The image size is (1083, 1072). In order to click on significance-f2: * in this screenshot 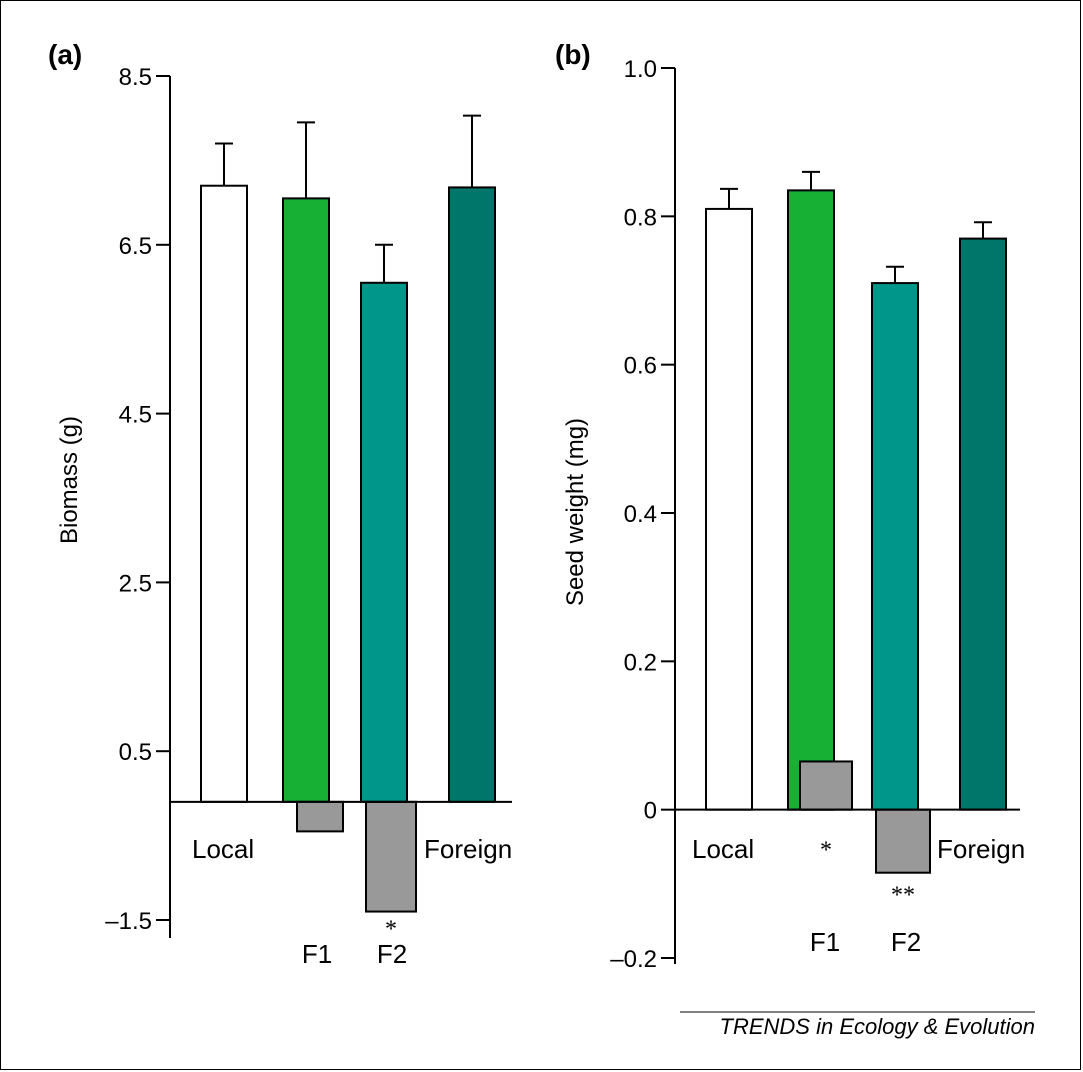, I will do `click(391, 930)`.